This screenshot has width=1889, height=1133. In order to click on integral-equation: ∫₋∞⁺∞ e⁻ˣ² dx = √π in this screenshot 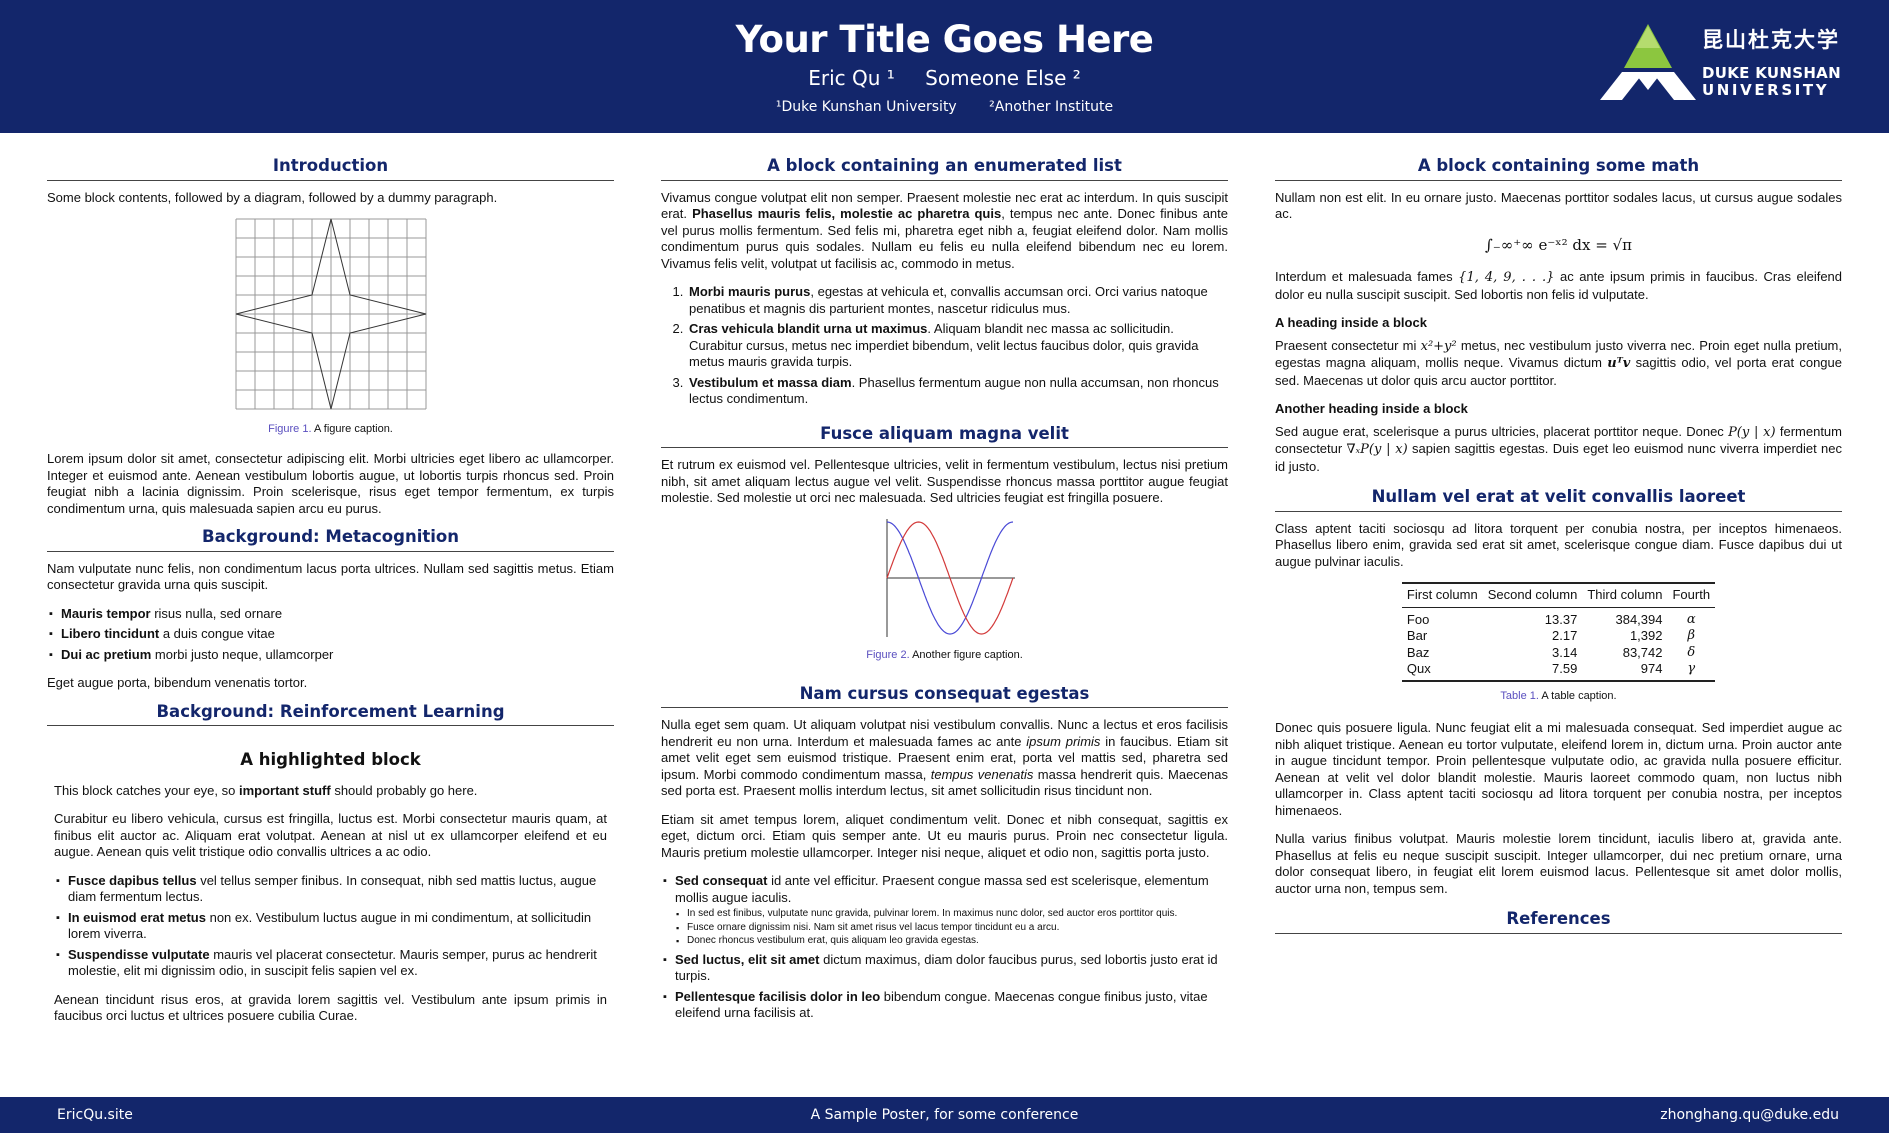, I will do `click(1558, 244)`.